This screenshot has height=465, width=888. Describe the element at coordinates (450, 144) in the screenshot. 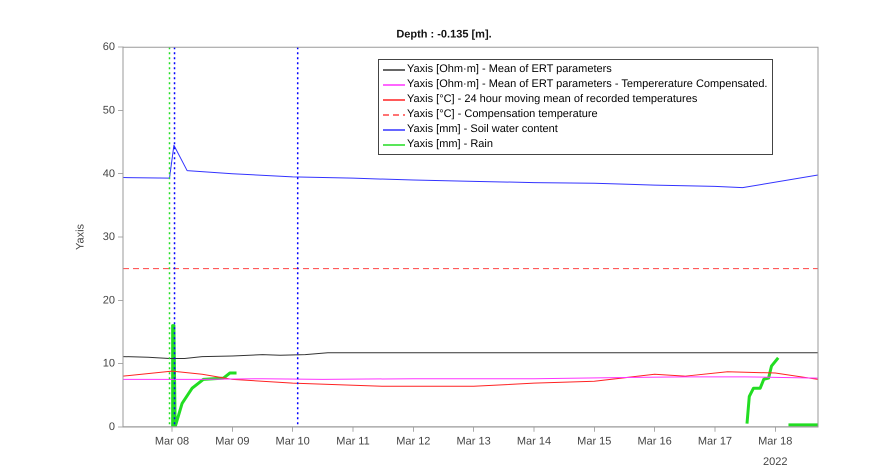

I see `legend-label: Yaxis [mm] - Rain` at that location.